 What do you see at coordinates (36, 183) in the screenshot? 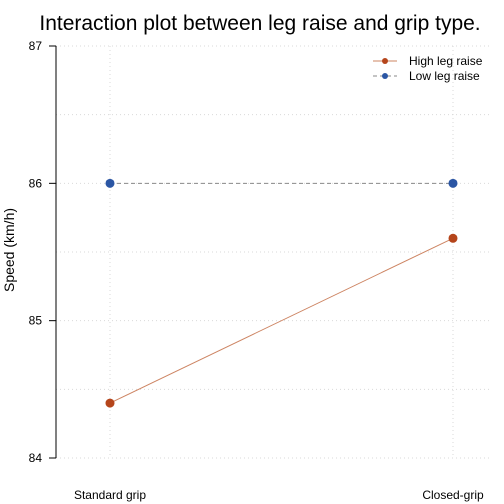
I see `y-tick-label: 86` at bounding box center [36, 183].